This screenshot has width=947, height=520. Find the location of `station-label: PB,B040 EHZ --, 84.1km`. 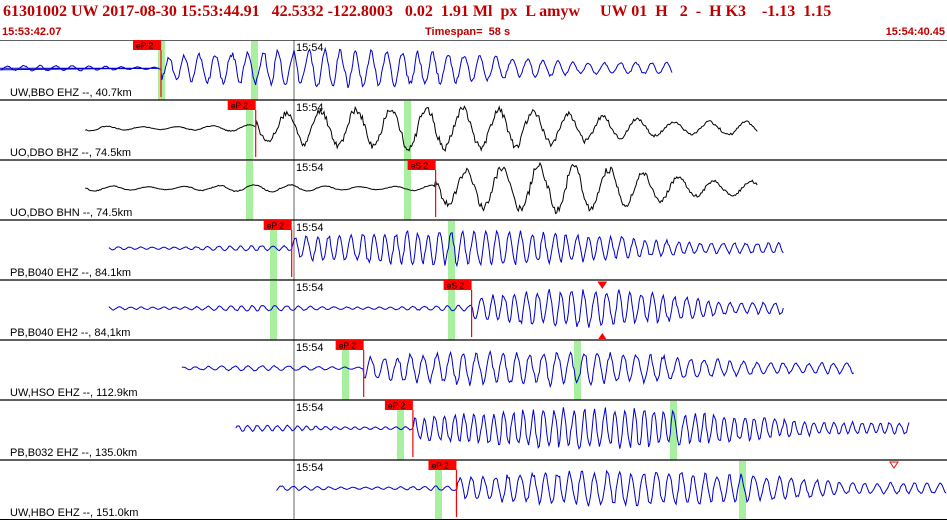

station-label: PB,B040 EHZ --, 84.1km is located at coordinates (70, 273).